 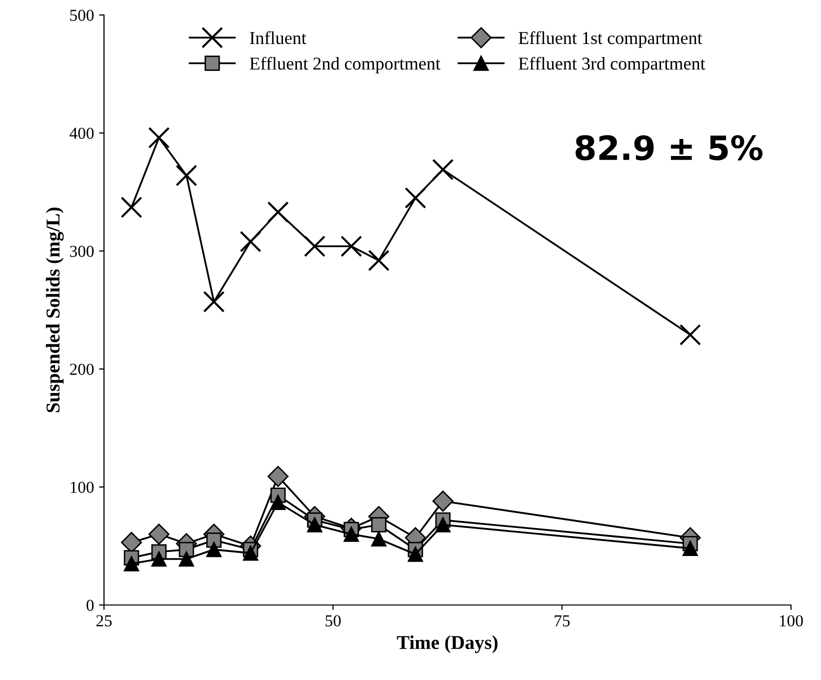 I want to click on legend-label: Effluent 1st compartment, so click(x=610, y=39).